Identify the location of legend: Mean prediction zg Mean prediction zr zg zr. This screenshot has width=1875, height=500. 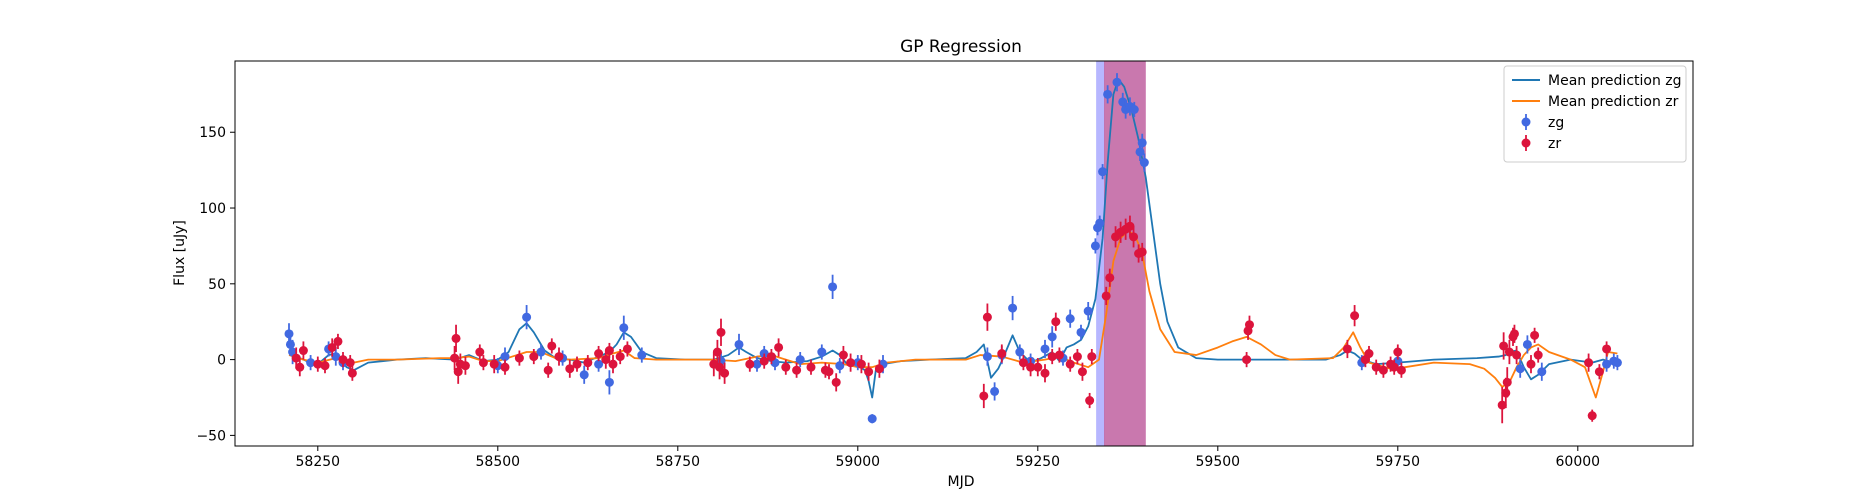
(1595, 114).